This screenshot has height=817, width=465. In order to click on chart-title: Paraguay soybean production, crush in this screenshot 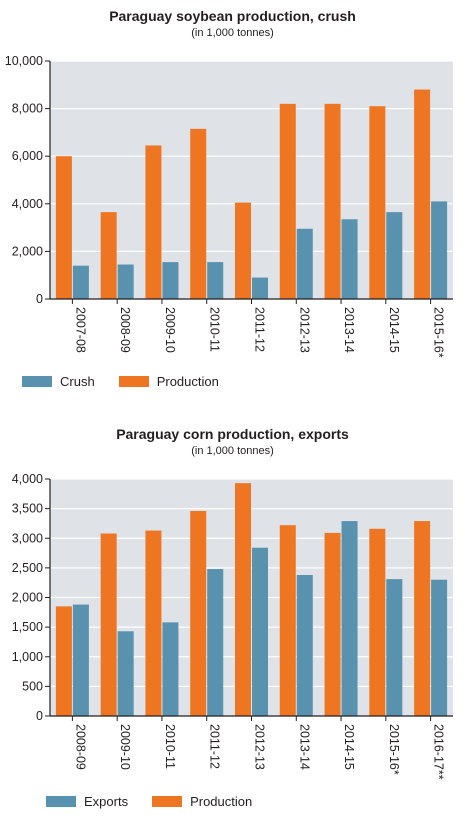, I will do `click(232, 16)`.